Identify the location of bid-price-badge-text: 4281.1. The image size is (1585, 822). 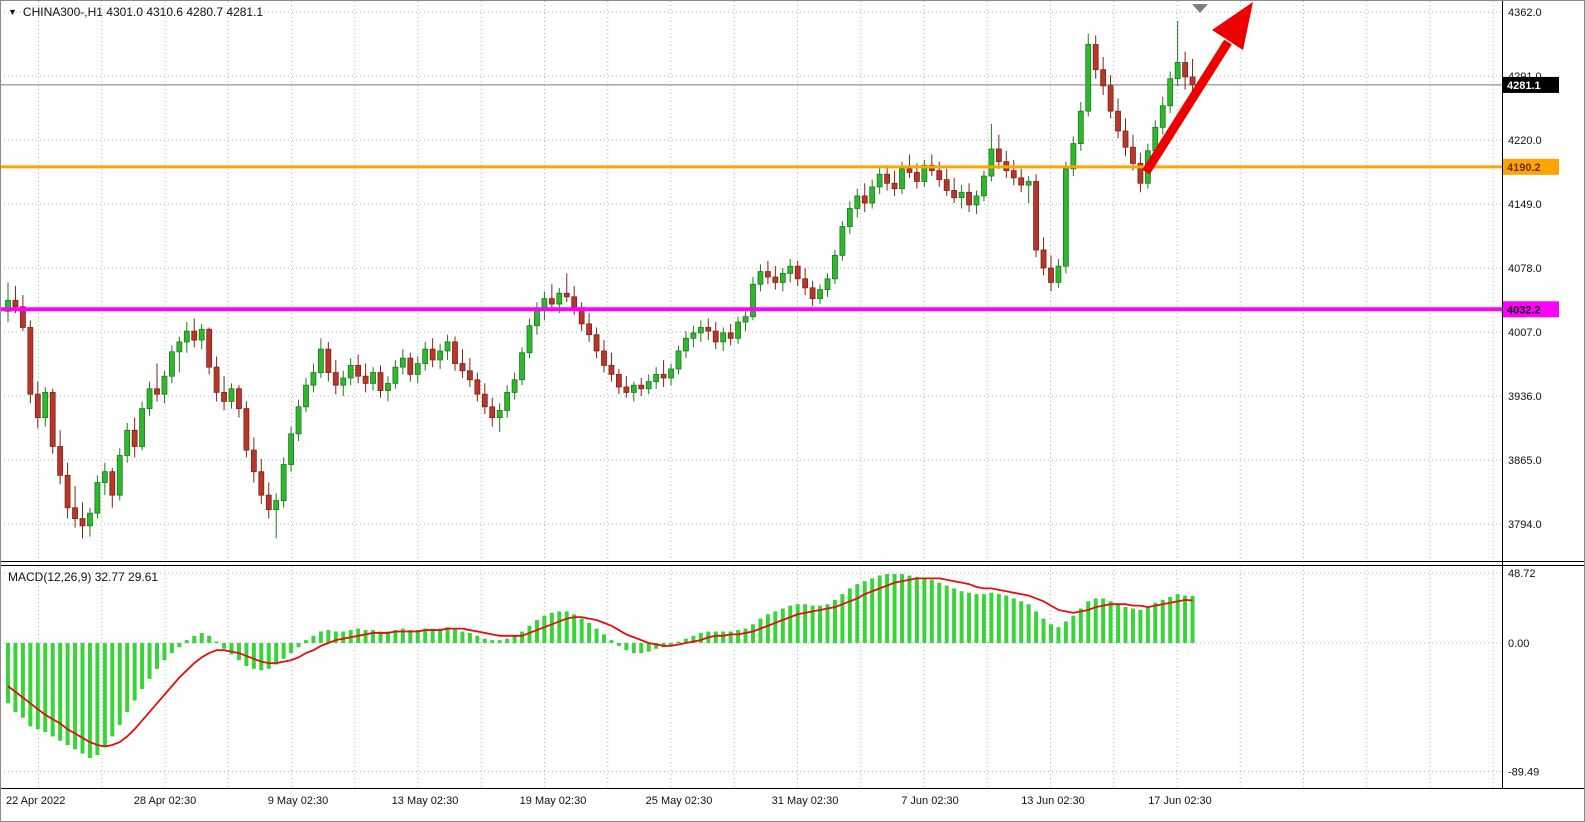
(1524, 86).